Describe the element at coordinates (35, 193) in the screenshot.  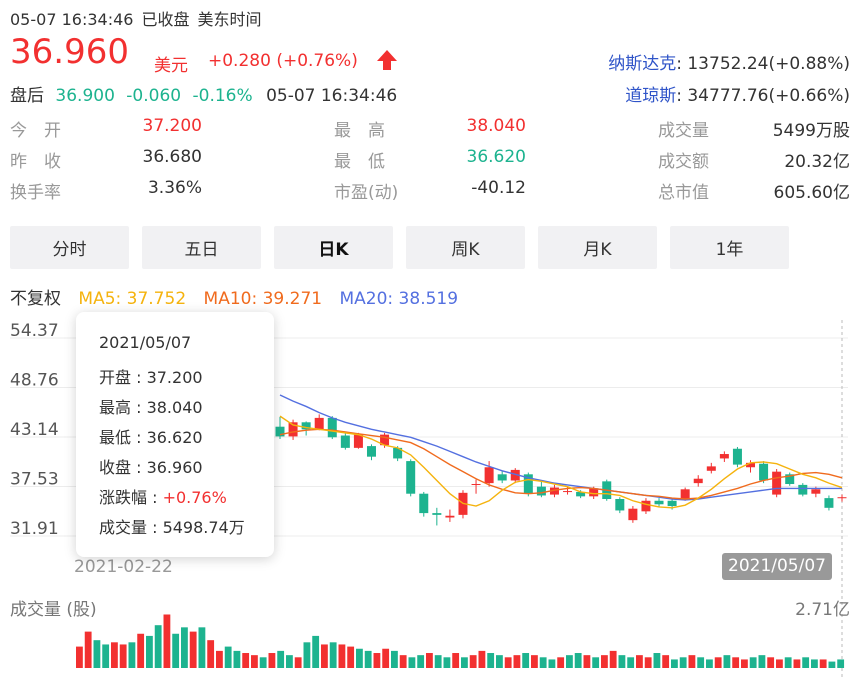
I see `stat-label: 换手率` at that location.